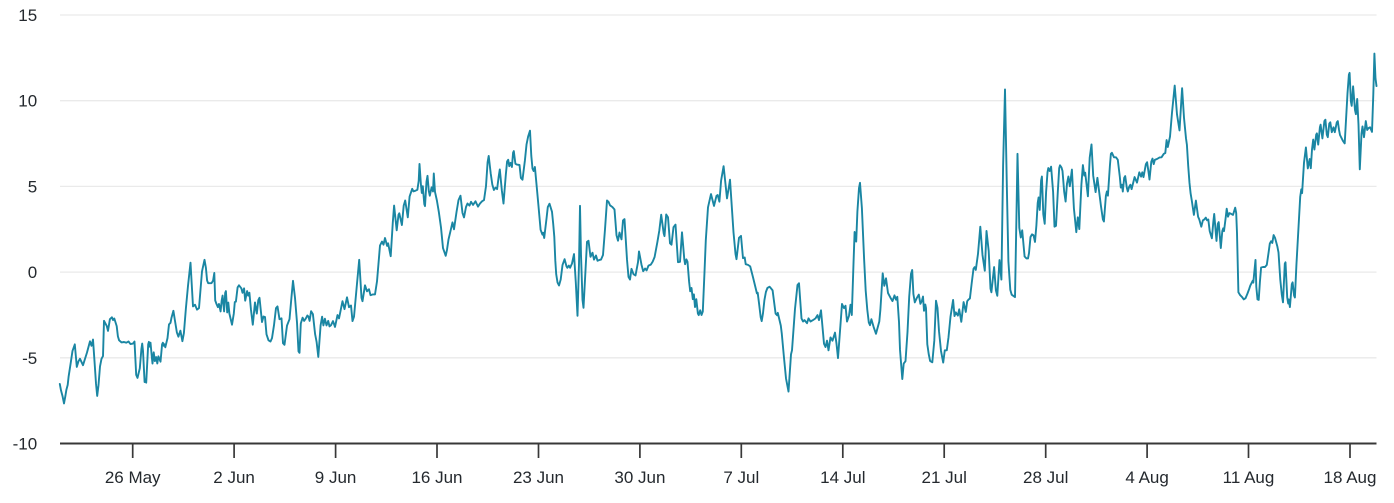  Describe the element at coordinates (538, 477) in the screenshot. I see `svg-text: 23 Jun` at that location.